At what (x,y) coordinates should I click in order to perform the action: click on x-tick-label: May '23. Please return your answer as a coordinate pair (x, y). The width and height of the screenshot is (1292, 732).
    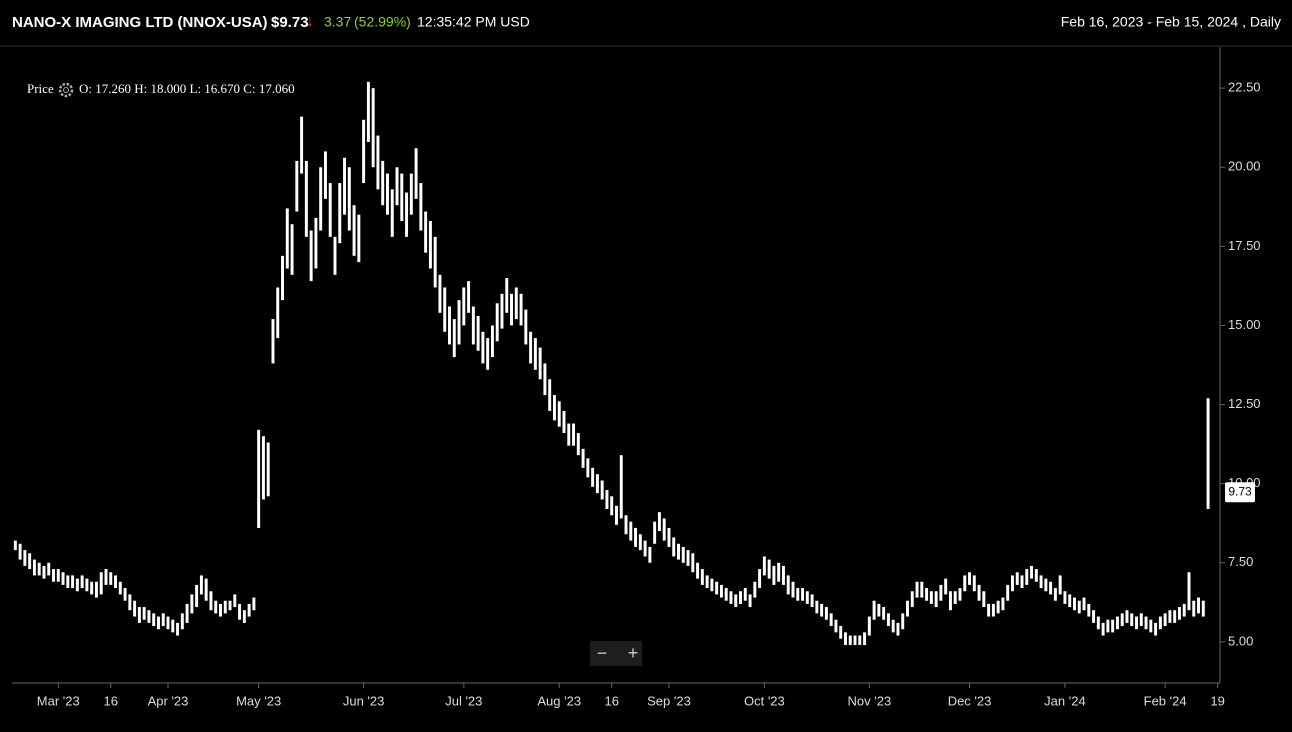
    Looking at the image, I should click on (258, 700).